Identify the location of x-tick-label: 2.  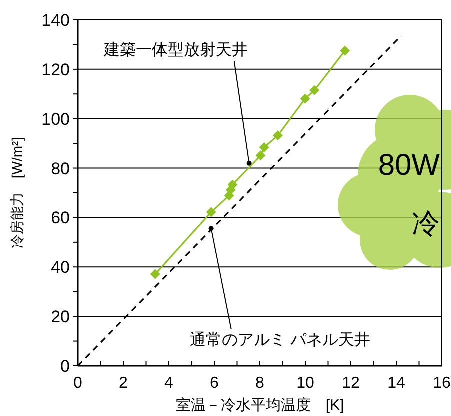
(123, 383).